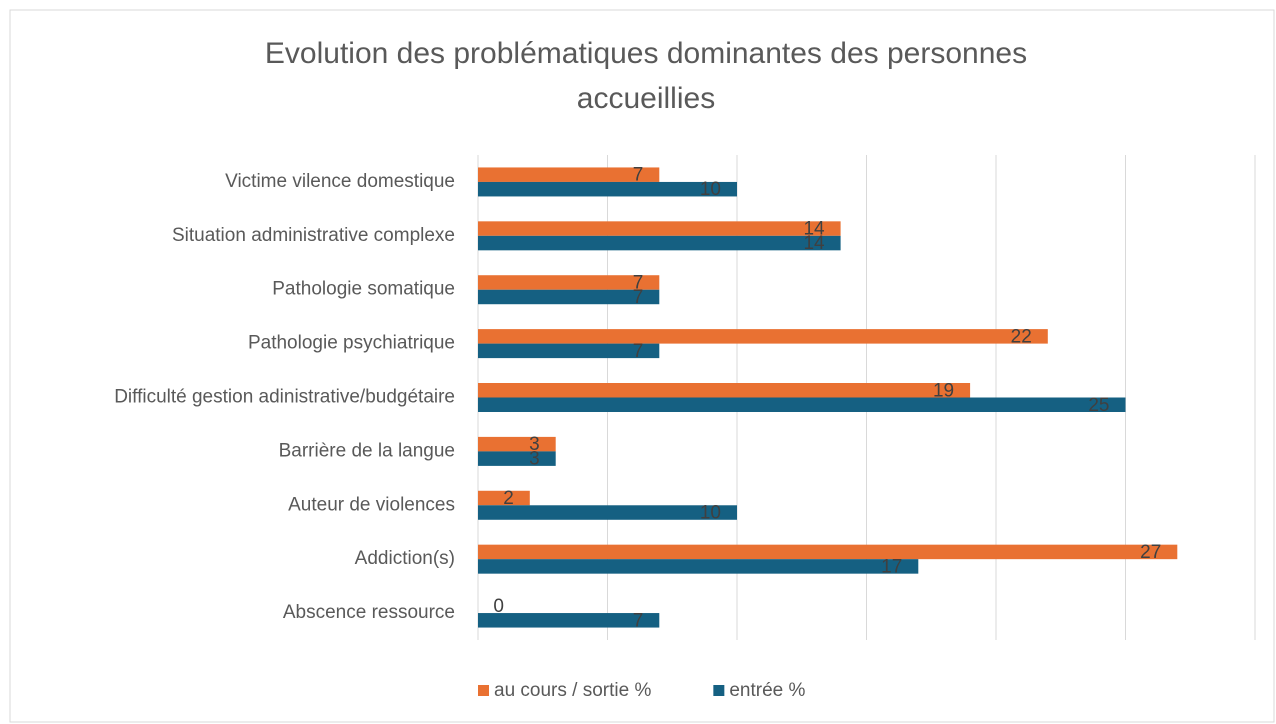  Describe the element at coordinates (371, 504) in the screenshot. I see `y-tick-label: Auteur de violences` at that location.